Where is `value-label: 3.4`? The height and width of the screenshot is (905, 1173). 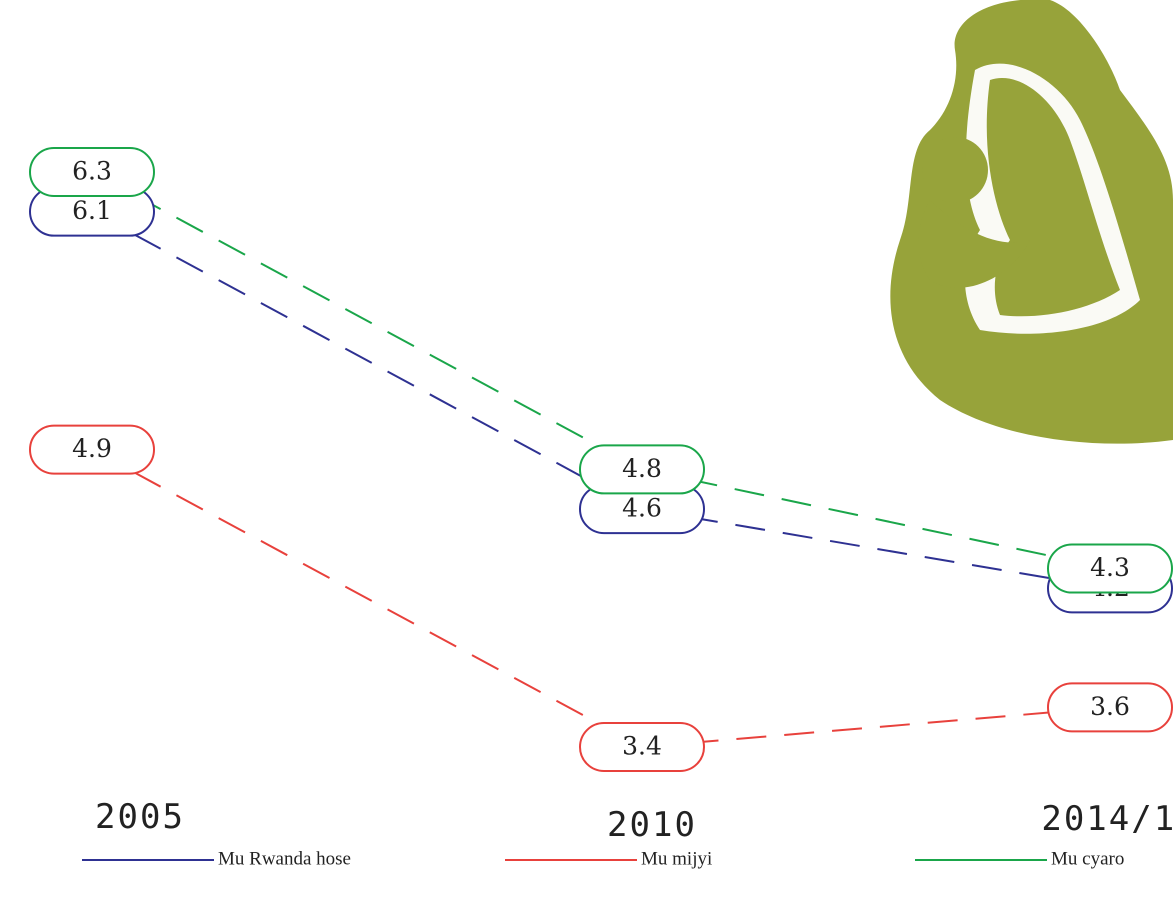
value-label: 3.4 is located at coordinates (642, 746).